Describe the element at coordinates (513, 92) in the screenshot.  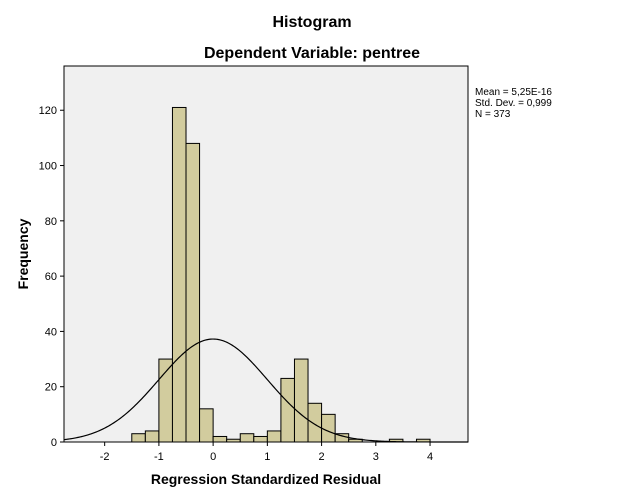
I see `stat-mean: Mean = 5,25E-16` at that location.